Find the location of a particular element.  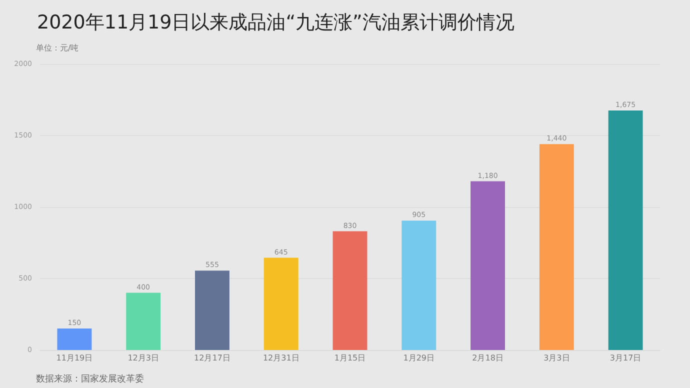

x-tick-label: 3月17日 is located at coordinates (626, 358).